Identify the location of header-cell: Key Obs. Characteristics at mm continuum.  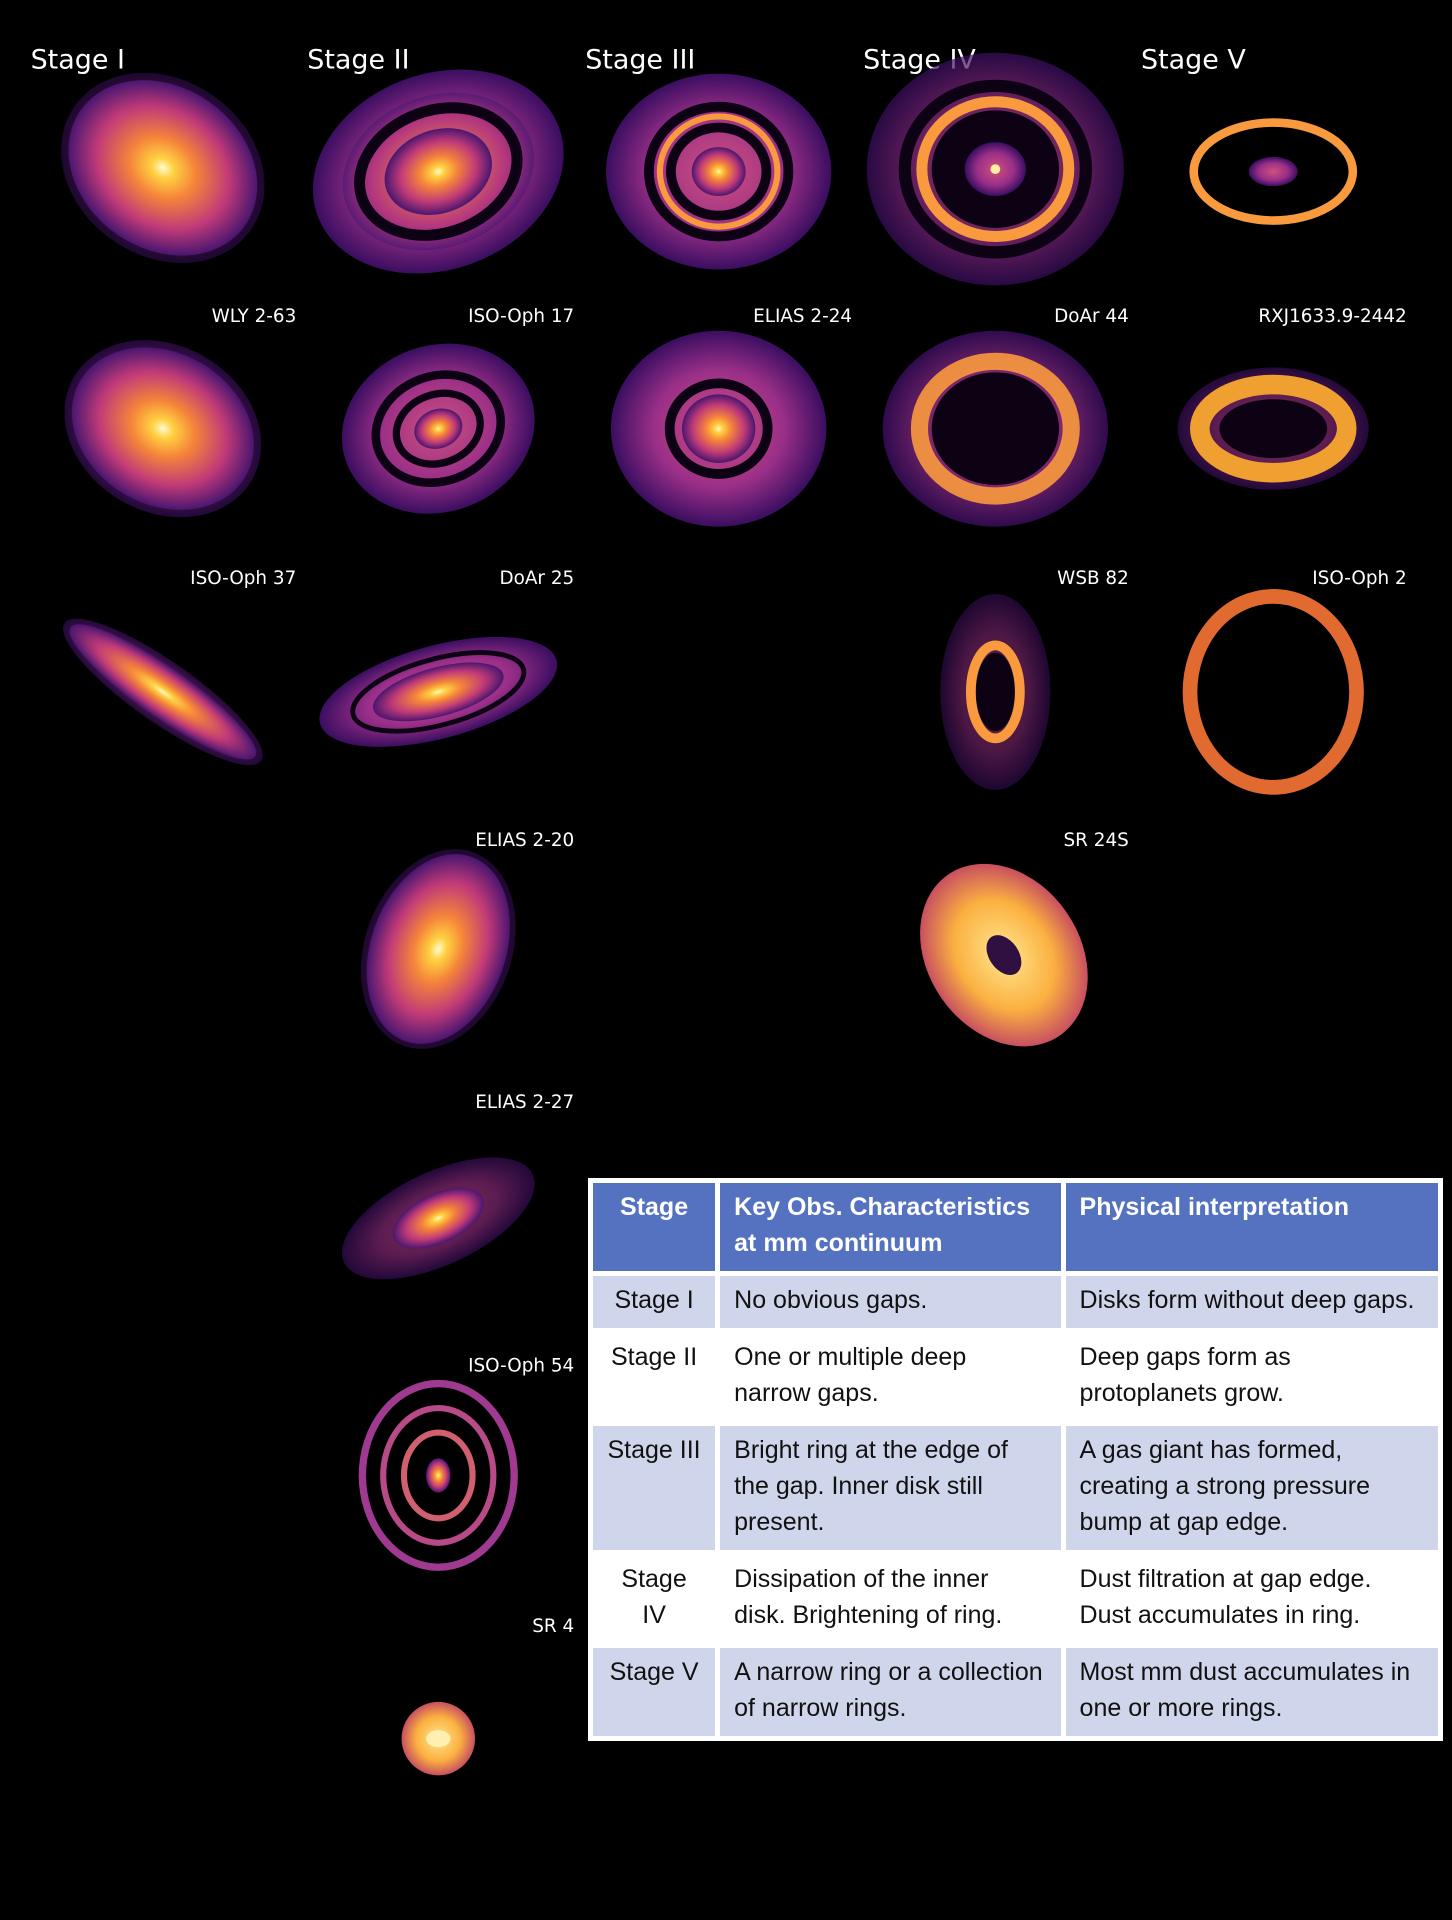
(890, 1227).